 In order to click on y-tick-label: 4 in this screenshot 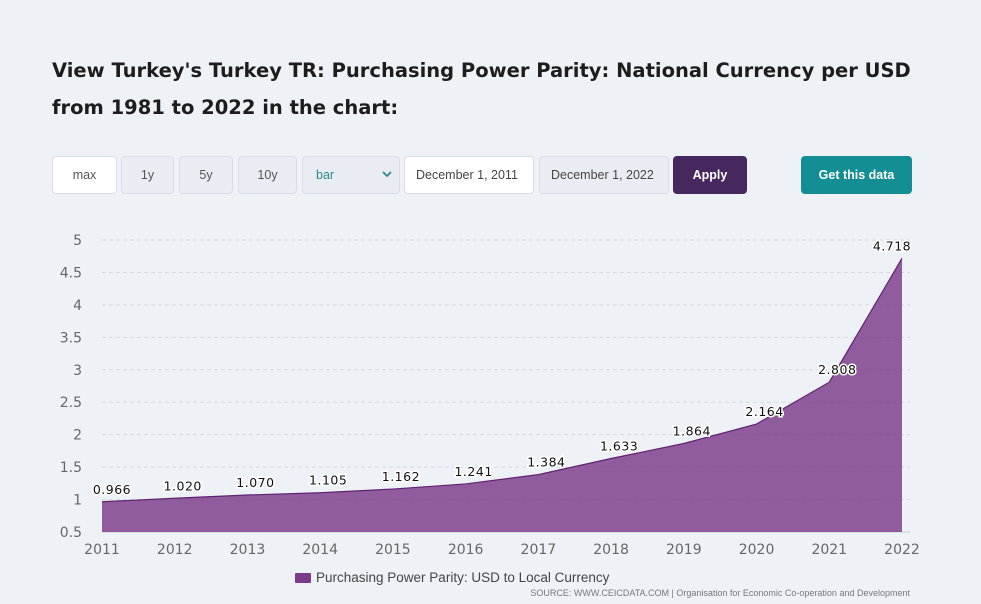, I will do `click(77, 306)`.